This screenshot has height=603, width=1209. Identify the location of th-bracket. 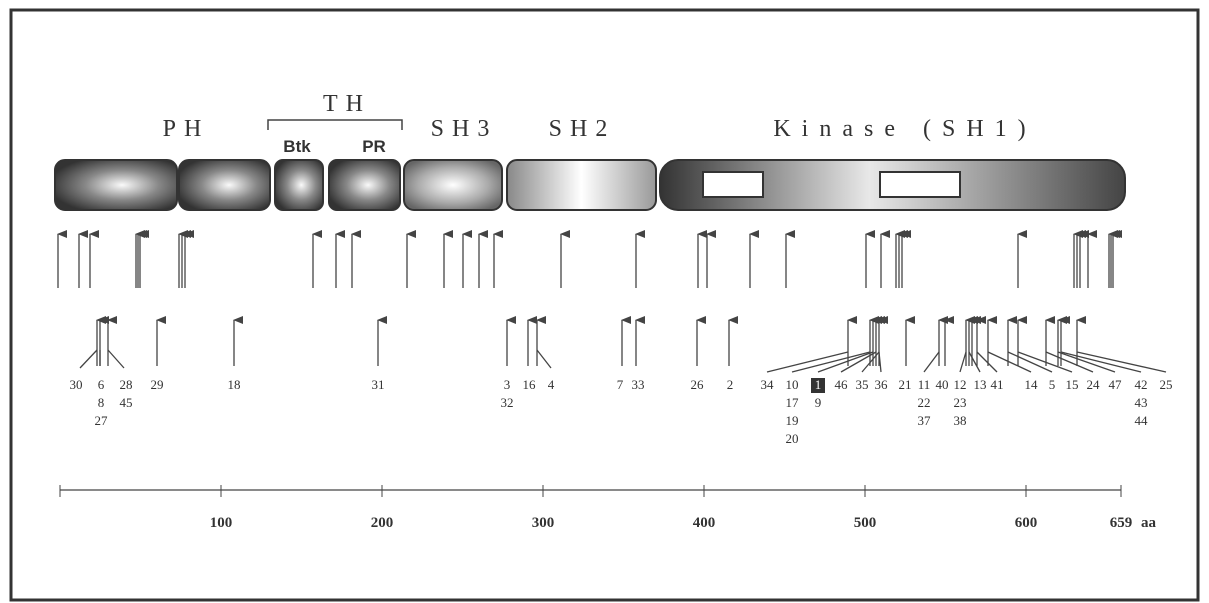
(335, 124).